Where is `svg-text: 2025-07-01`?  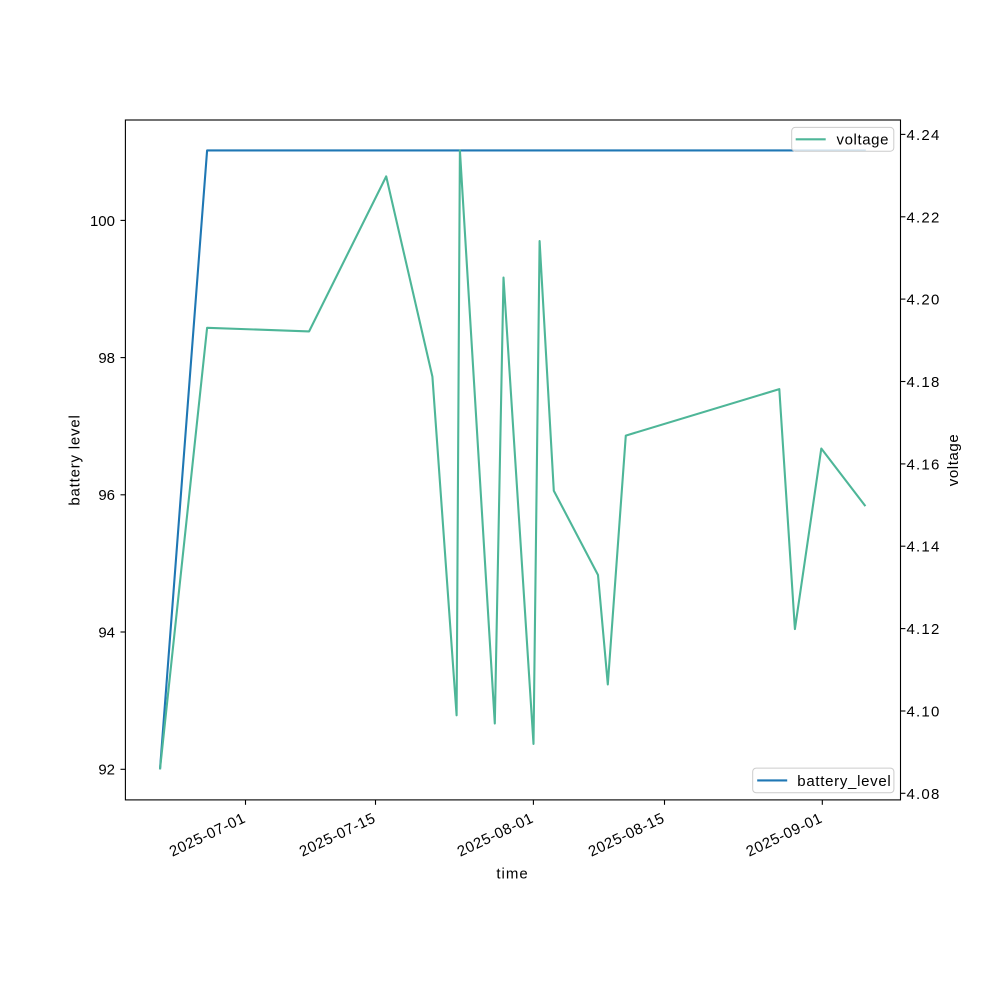
svg-text: 2025-07-01 is located at coordinates (208, 835).